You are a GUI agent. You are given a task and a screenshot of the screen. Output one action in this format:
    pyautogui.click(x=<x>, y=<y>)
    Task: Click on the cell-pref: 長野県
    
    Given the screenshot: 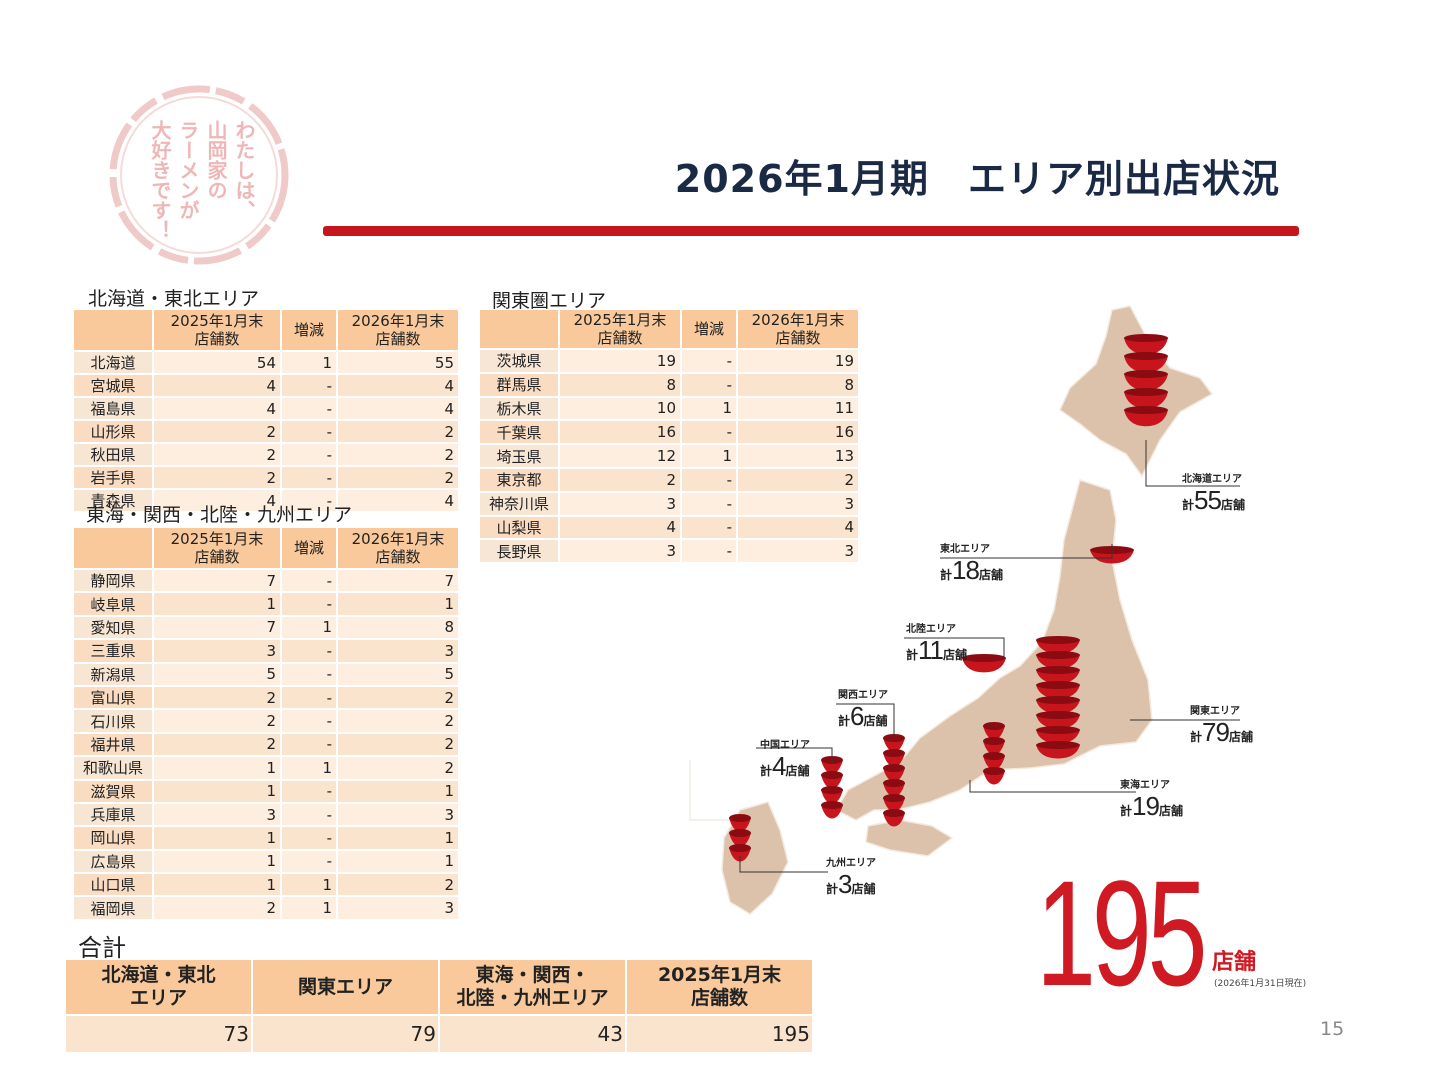 What is the action you would take?
    pyautogui.click(x=519, y=551)
    